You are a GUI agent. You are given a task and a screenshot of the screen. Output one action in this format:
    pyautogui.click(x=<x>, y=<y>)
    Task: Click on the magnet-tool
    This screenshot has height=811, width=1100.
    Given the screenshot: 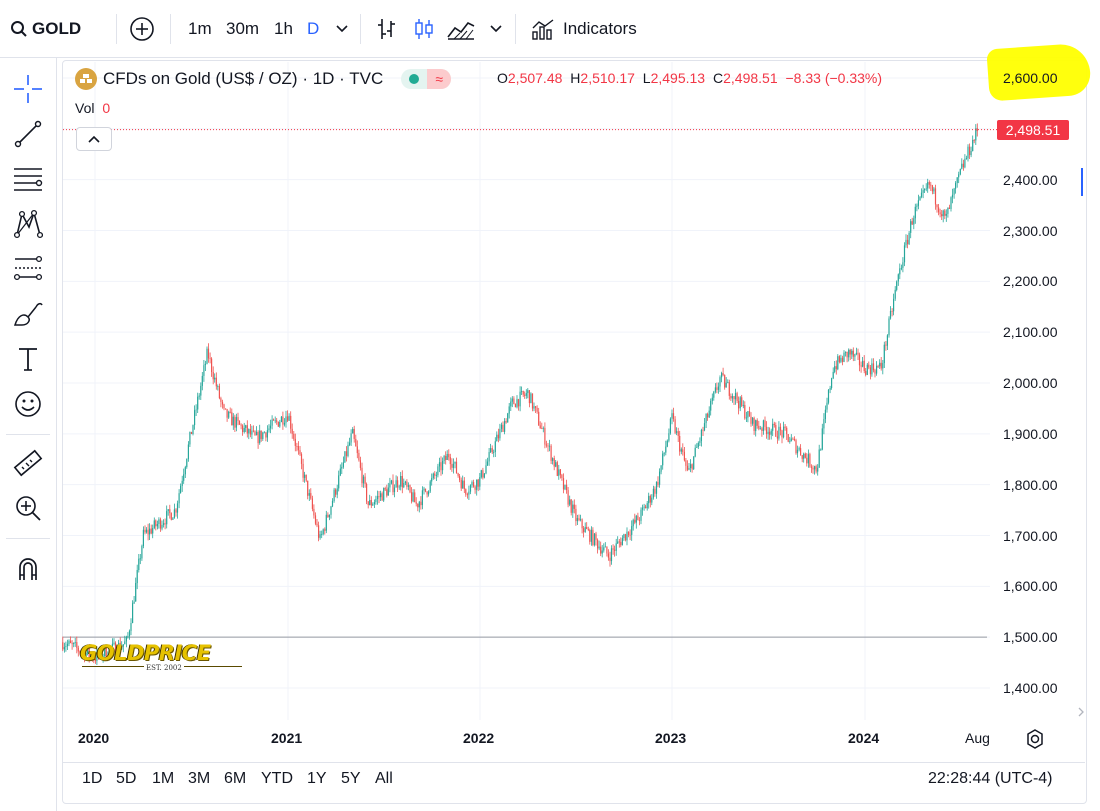 What is the action you would take?
    pyautogui.click(x=28, y=569)
    